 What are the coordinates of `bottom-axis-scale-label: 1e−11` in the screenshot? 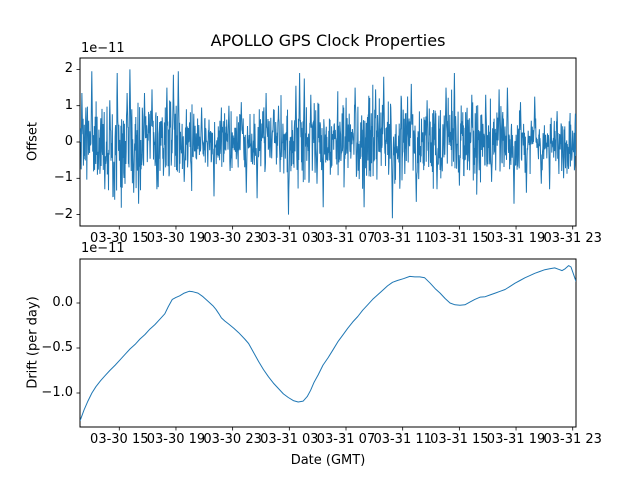 It's located at (103, 248).